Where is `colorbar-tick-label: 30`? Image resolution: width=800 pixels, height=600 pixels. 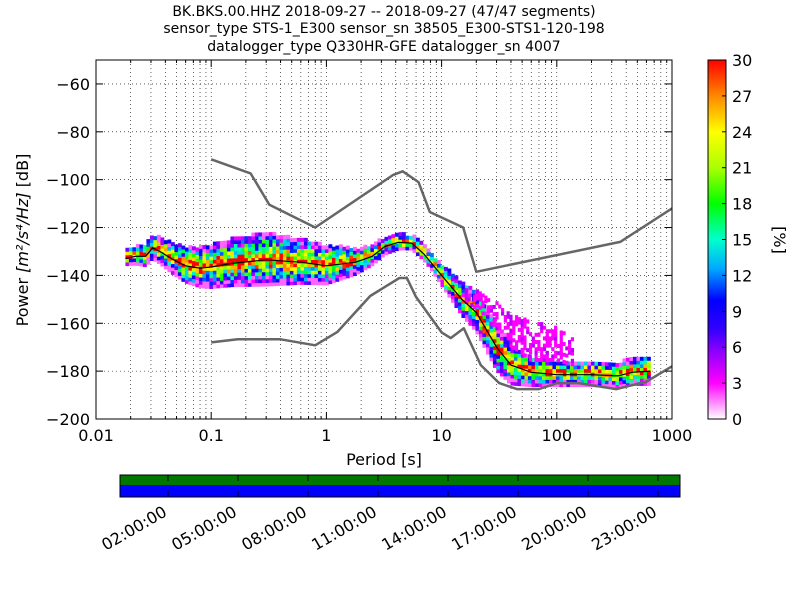
colorbar-tick-label: 30 is located at coordinates (742, 60).